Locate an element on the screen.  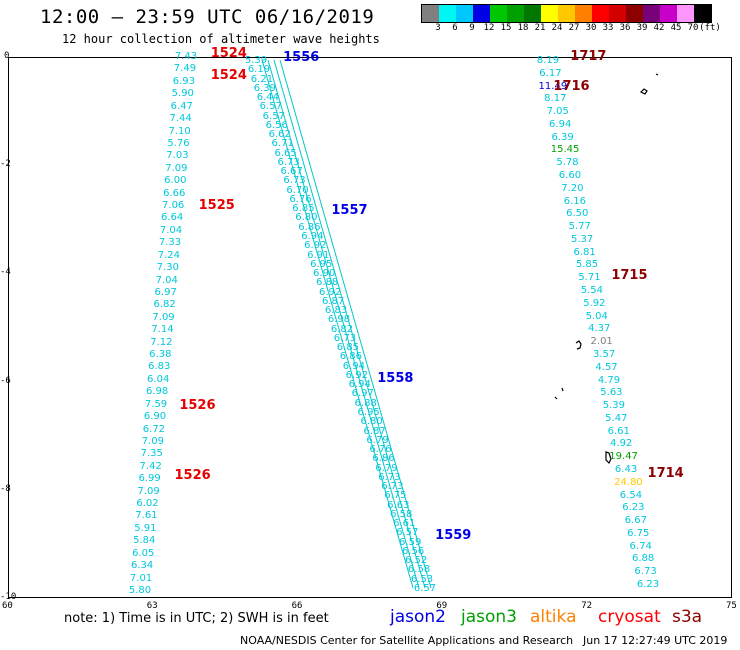
wave-height-label: 6.92 is located at coordinates (315, 246).